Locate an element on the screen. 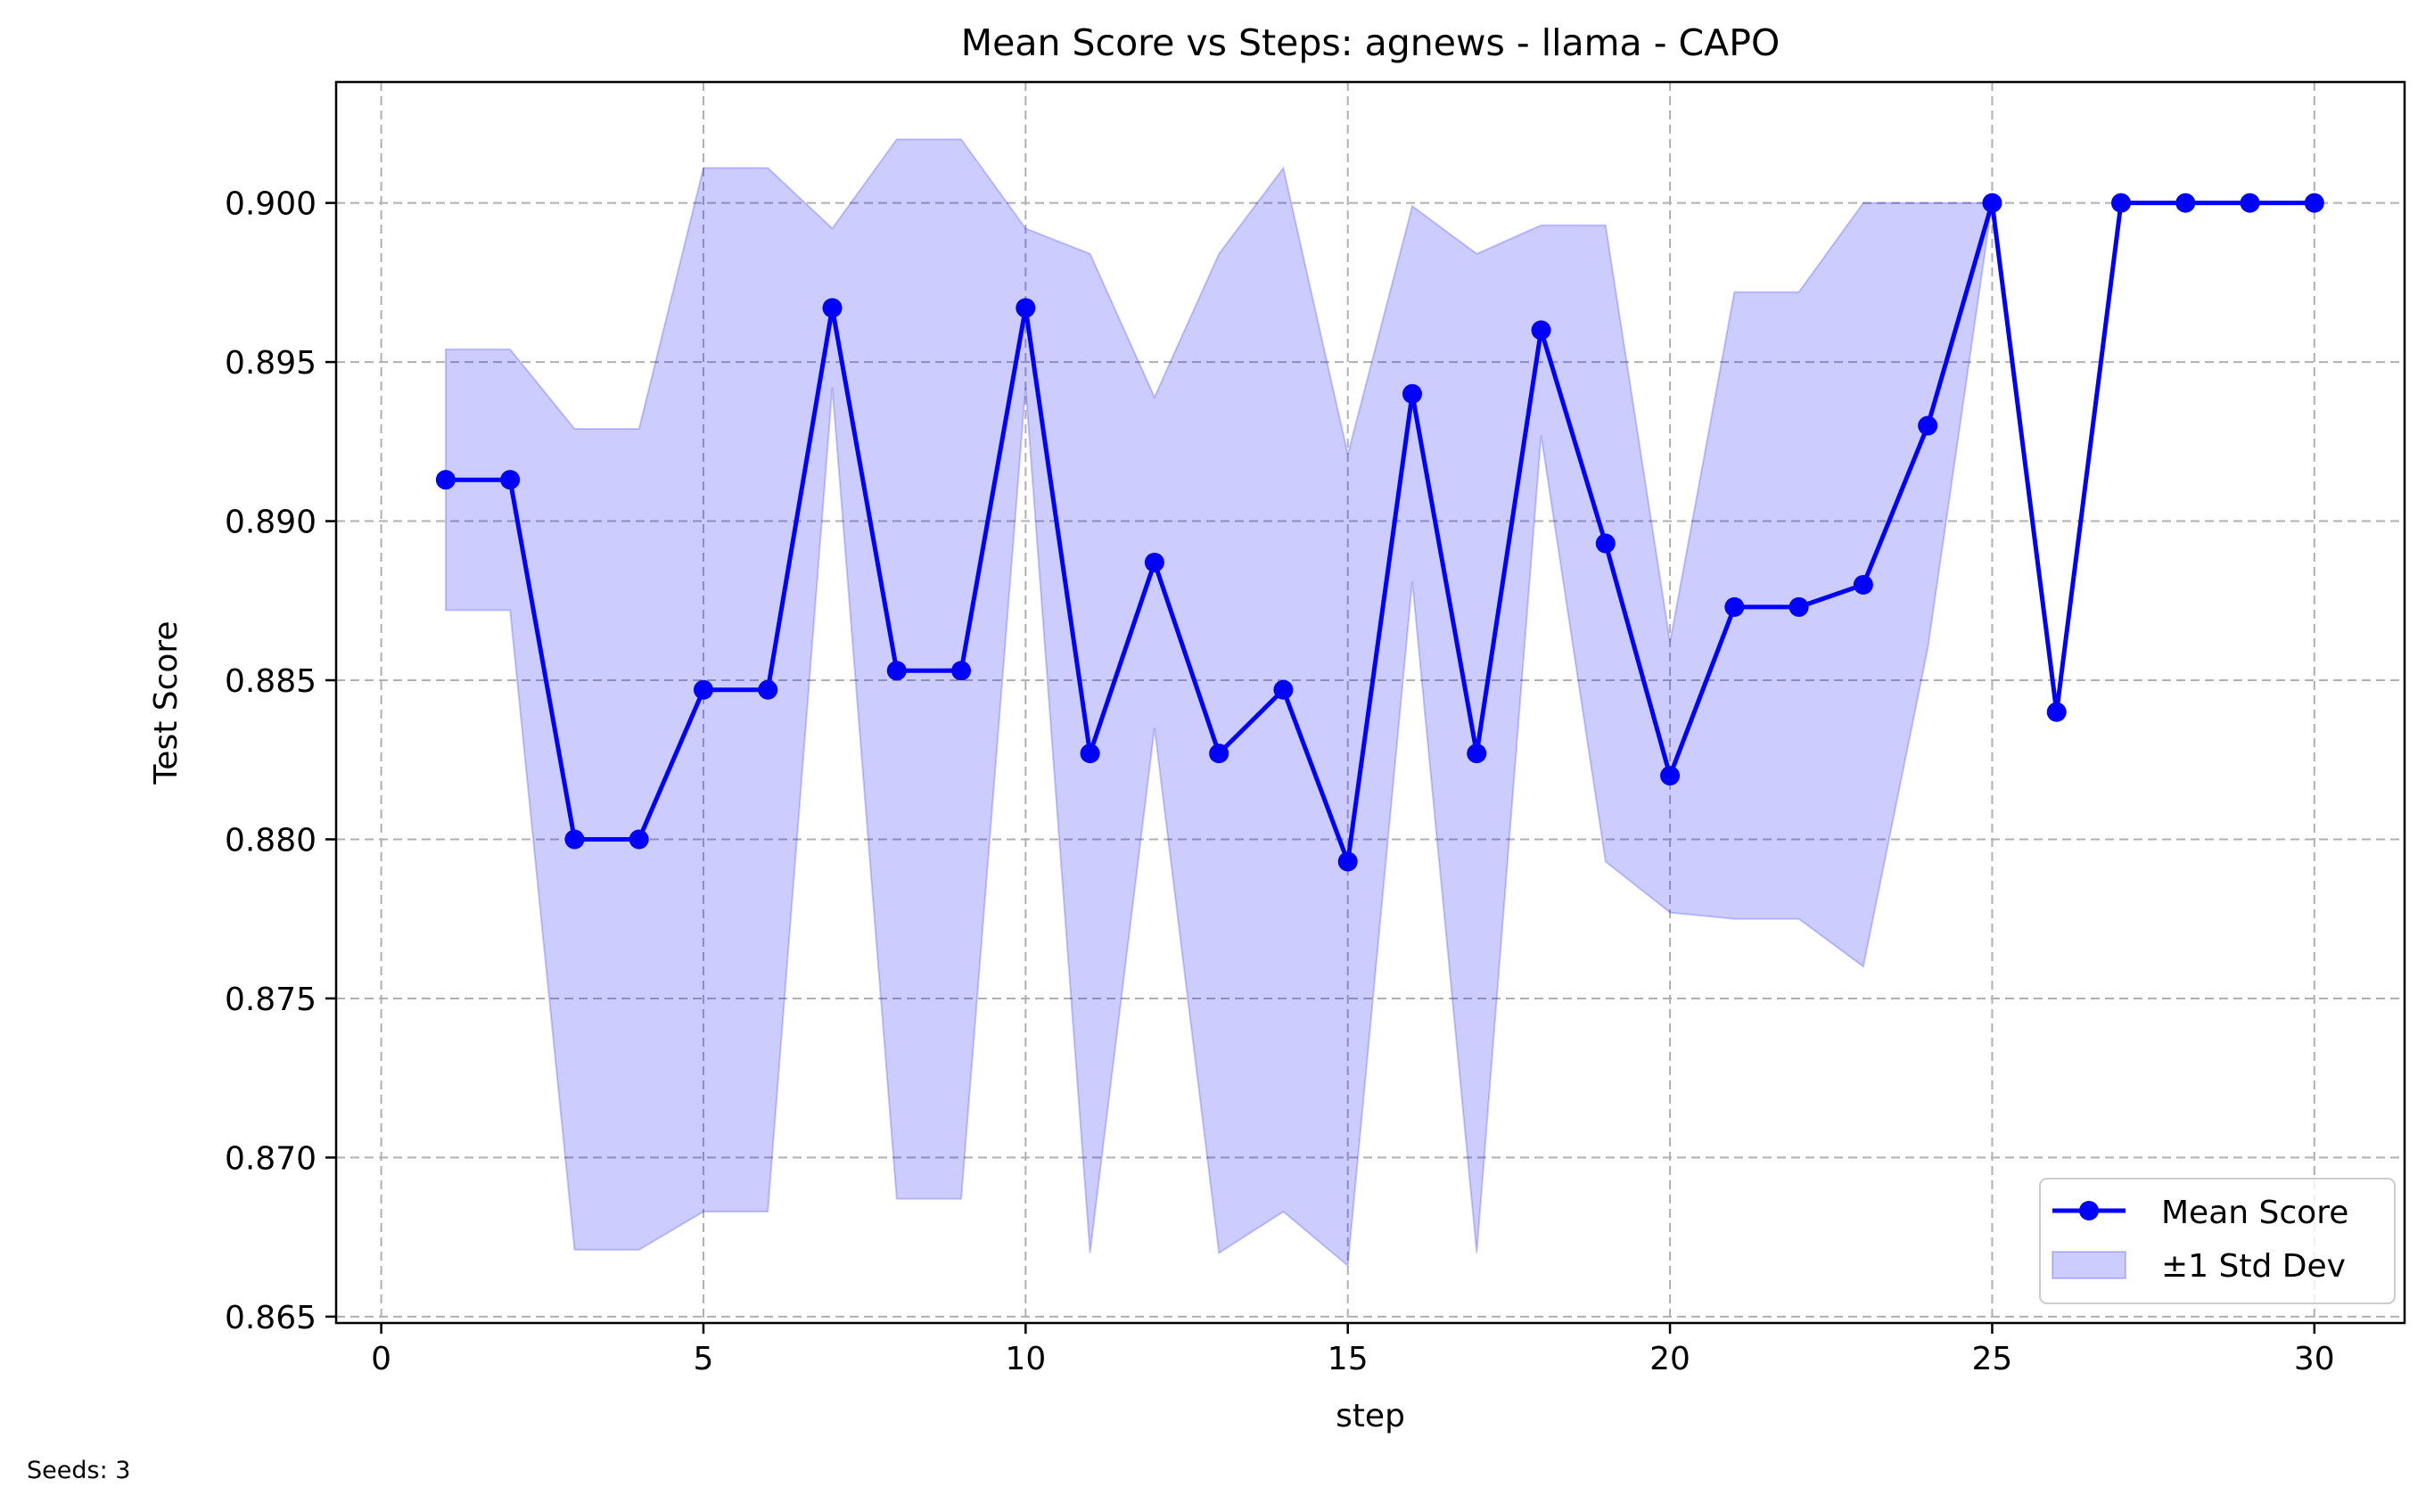 This screenshot has width=2434, height=1512. y-tick-label: 0.900 is located at coordinates (271, 204).